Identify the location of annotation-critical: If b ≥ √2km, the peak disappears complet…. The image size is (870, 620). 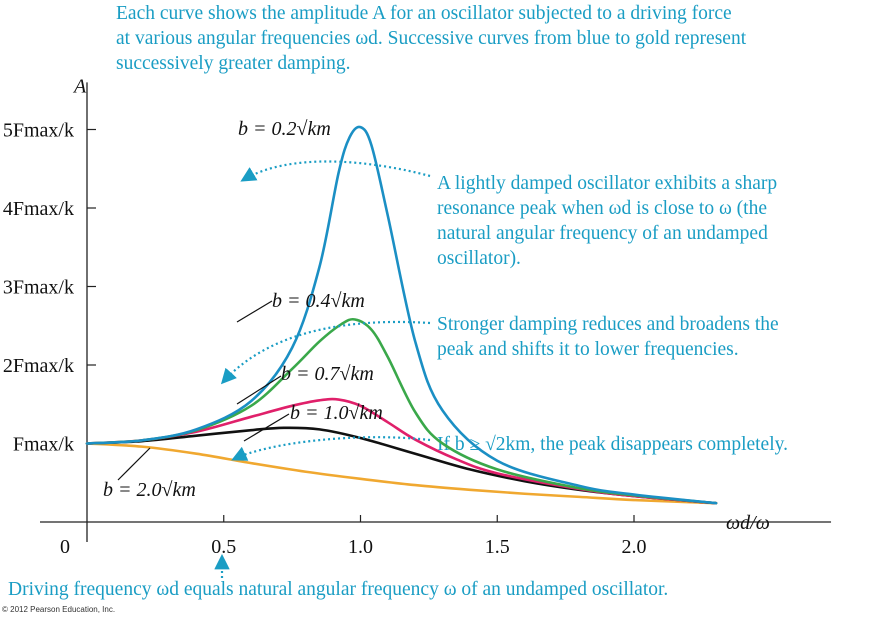
(612, 444).